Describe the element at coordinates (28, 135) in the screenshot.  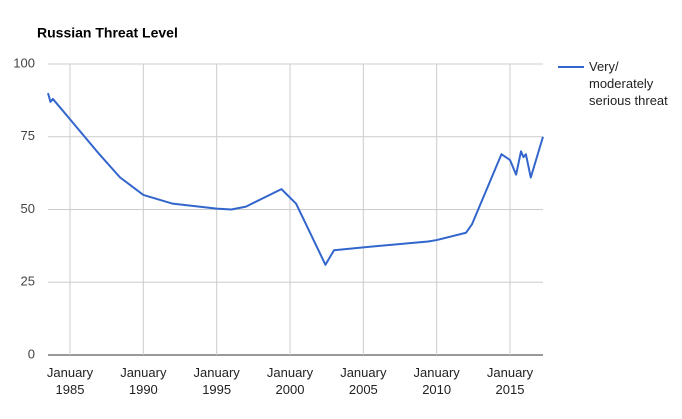
I see `y-tick-label: 75` at that location.